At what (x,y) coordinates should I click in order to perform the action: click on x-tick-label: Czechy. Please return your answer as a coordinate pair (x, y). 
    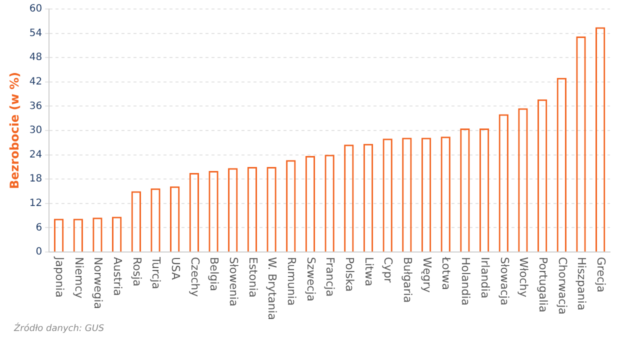
    Looking at the image, I should click on (195, 277).